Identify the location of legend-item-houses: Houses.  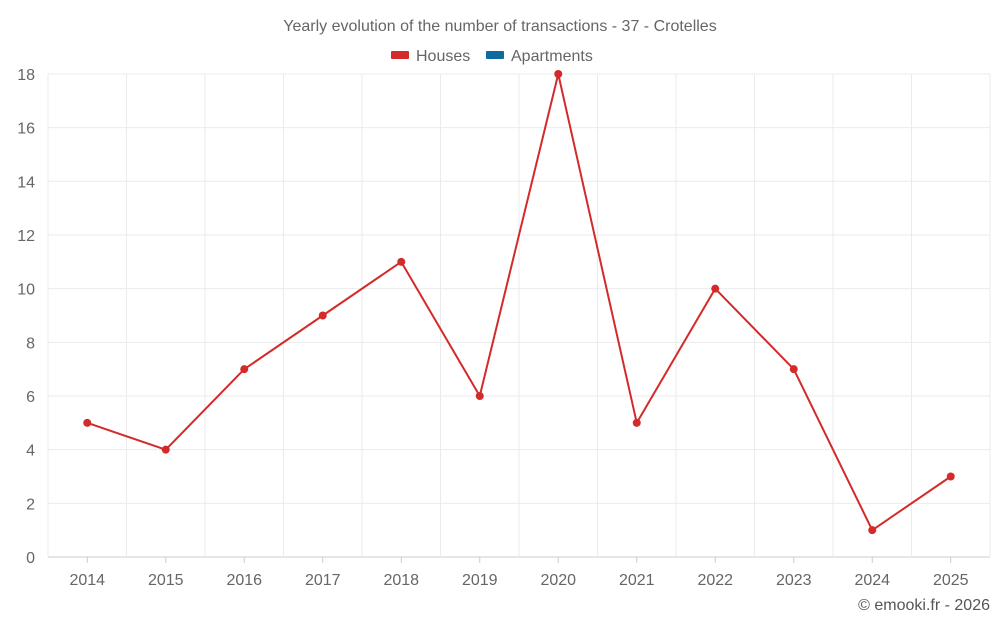
(430, 56).